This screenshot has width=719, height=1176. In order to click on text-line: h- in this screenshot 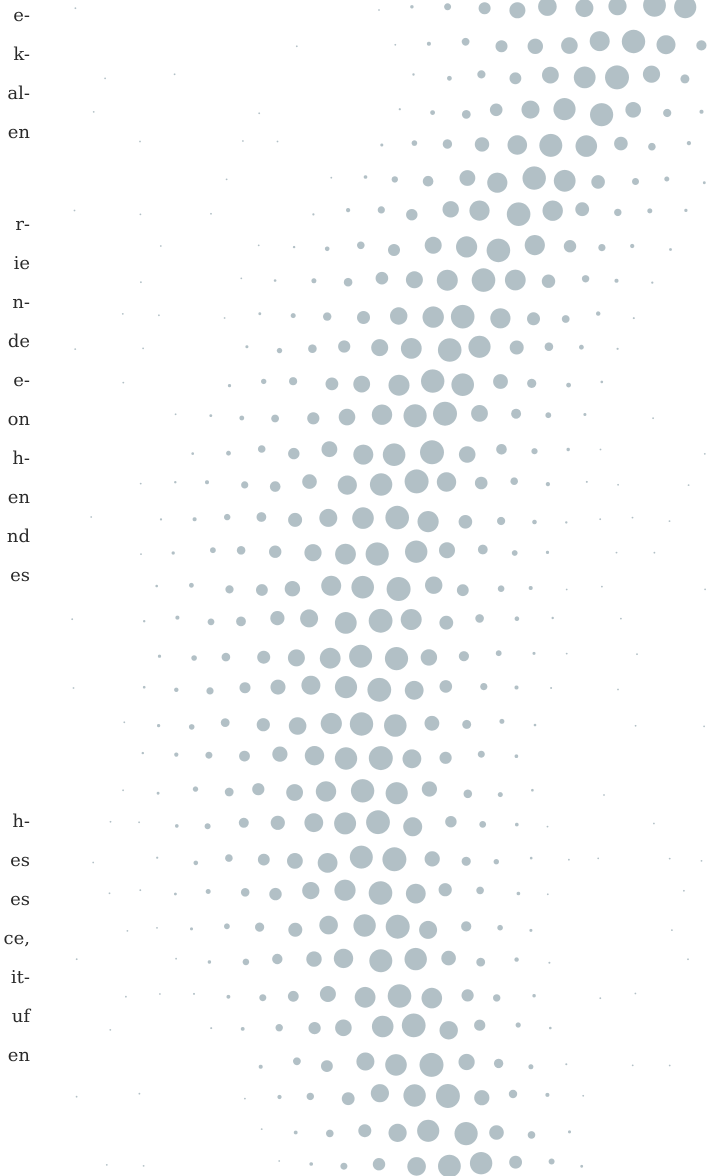, I will do `click(21, 458)`.